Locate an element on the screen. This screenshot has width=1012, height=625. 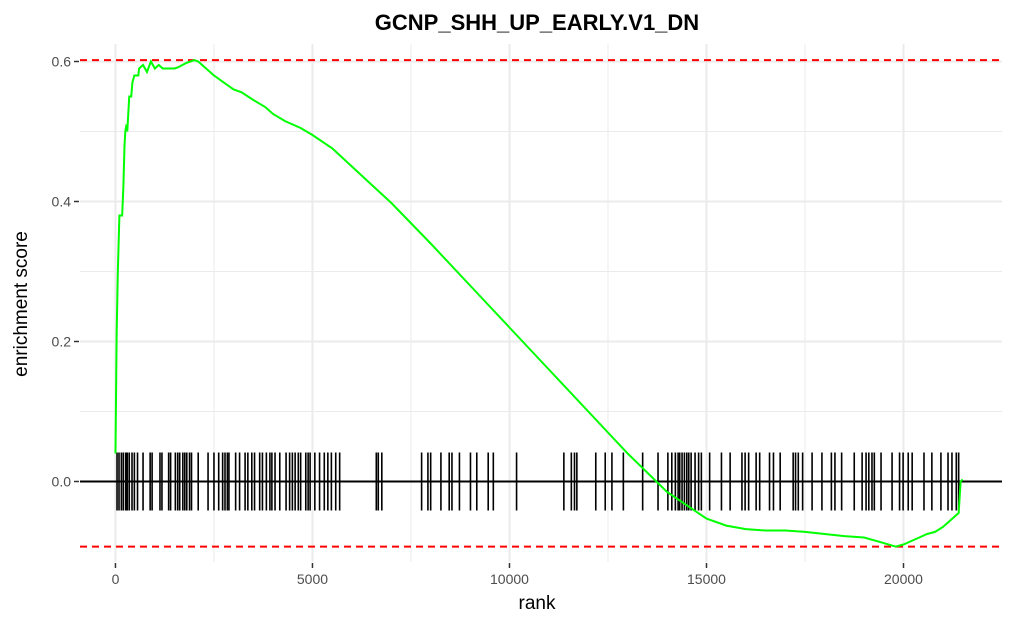
x-tick-label: 10000 is located at coordinates (509, 579).